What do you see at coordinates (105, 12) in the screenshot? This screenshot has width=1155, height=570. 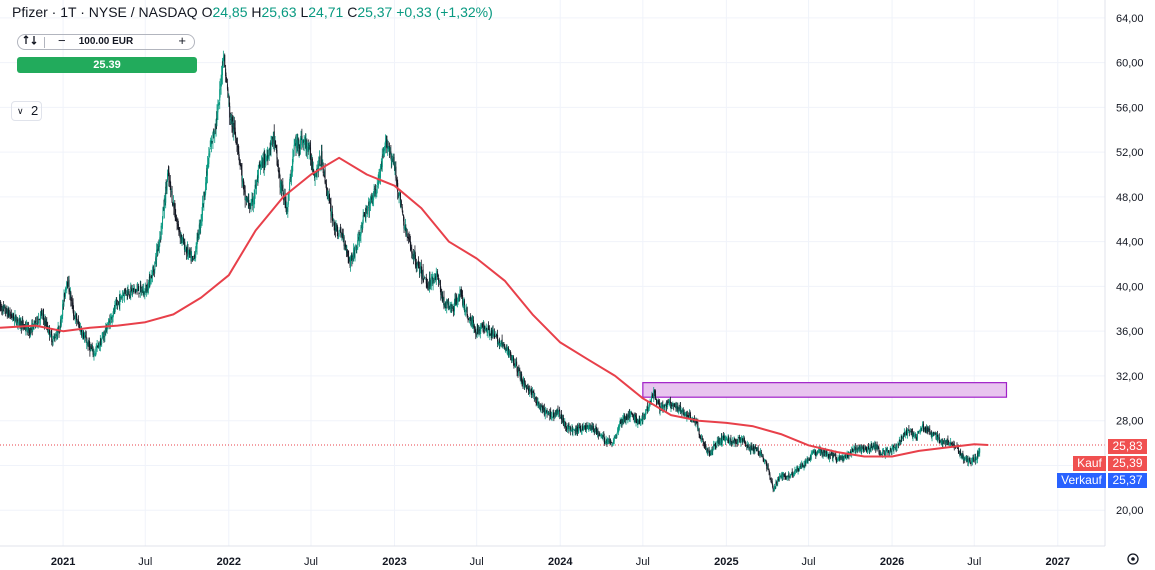 I see `symbol-title: Pfizer · 1T · NYSE / NASDAQ` at bounding box center [105, 12].